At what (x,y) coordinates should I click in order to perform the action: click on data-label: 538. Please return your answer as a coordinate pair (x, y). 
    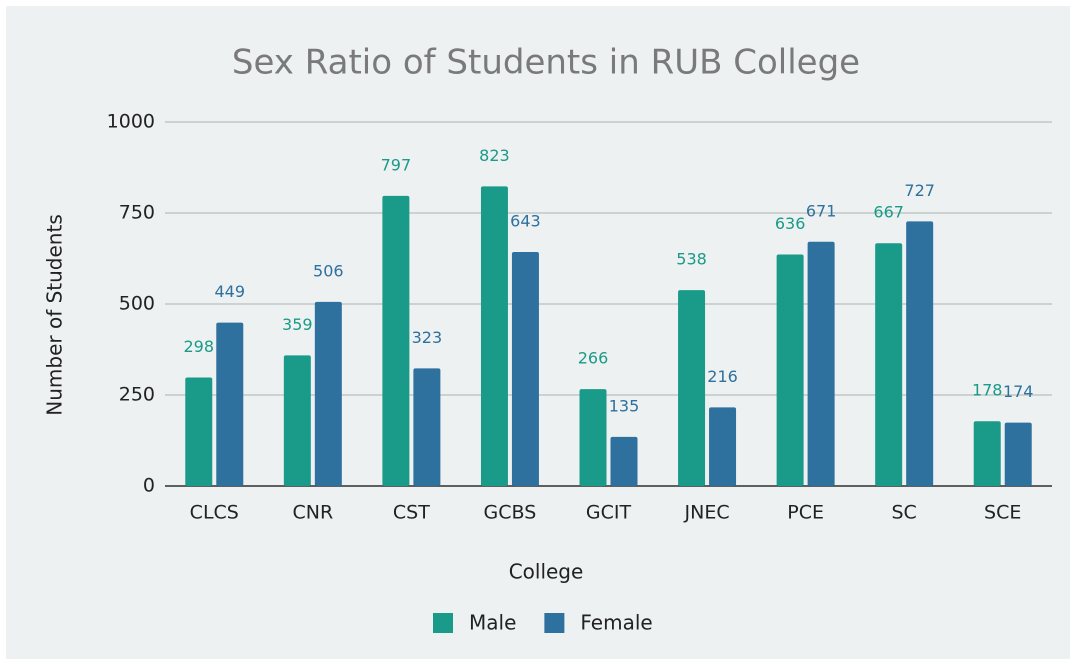
    Looking at the image, I should click on (691, 259).